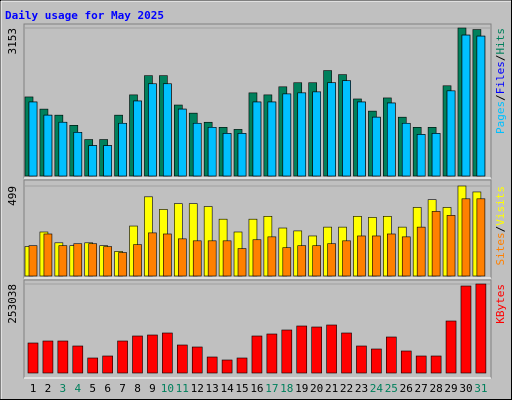 This screenshot has height=400, width=512. What do you see at coordinates (500, 77) in the screenshot?
I see `legend-label: Files` at bounding box center [500, 77].